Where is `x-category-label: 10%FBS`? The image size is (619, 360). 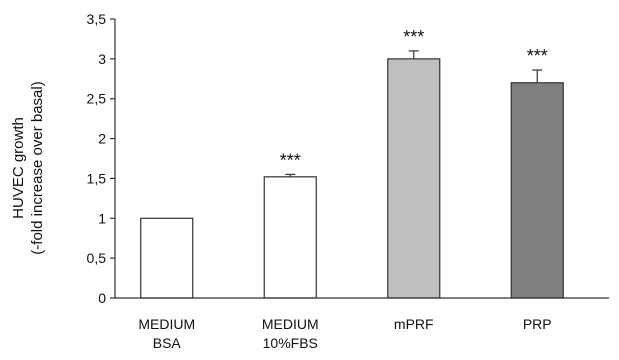 x-category-label: 10%FBS is located at coordinates (290, 343).